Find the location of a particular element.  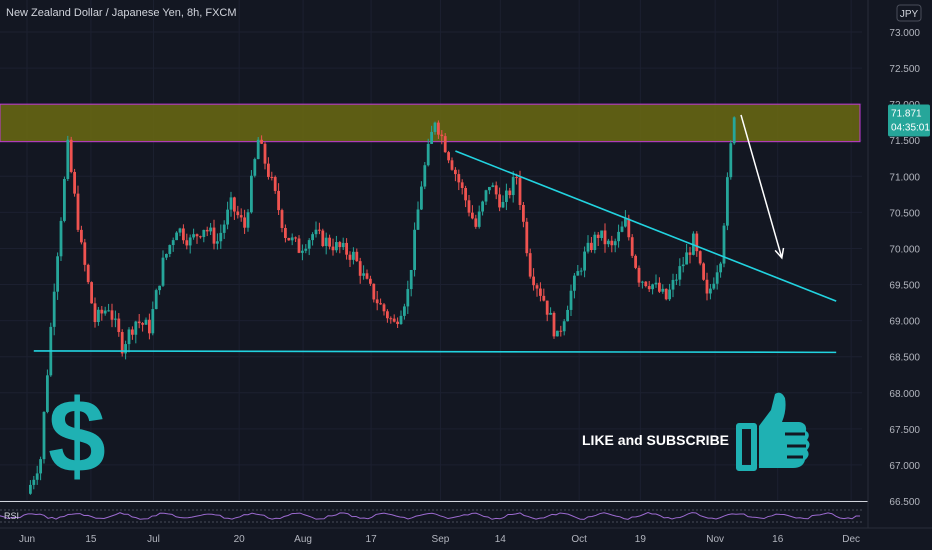

rsi-pane is located at coordinates (466, 512).